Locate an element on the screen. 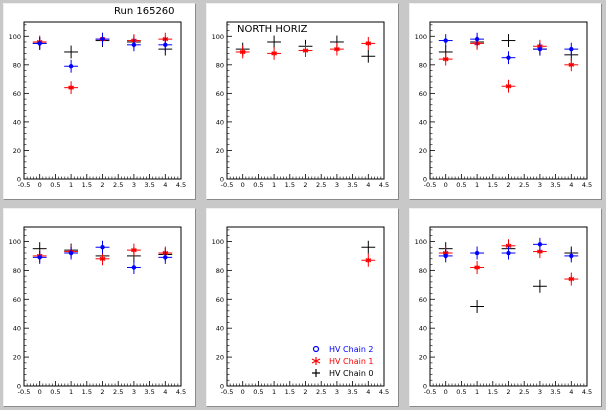 This screenshot has width=606, height=410. legend-label-chain1: HV Chain 1 is located at coordinates (351, 361).